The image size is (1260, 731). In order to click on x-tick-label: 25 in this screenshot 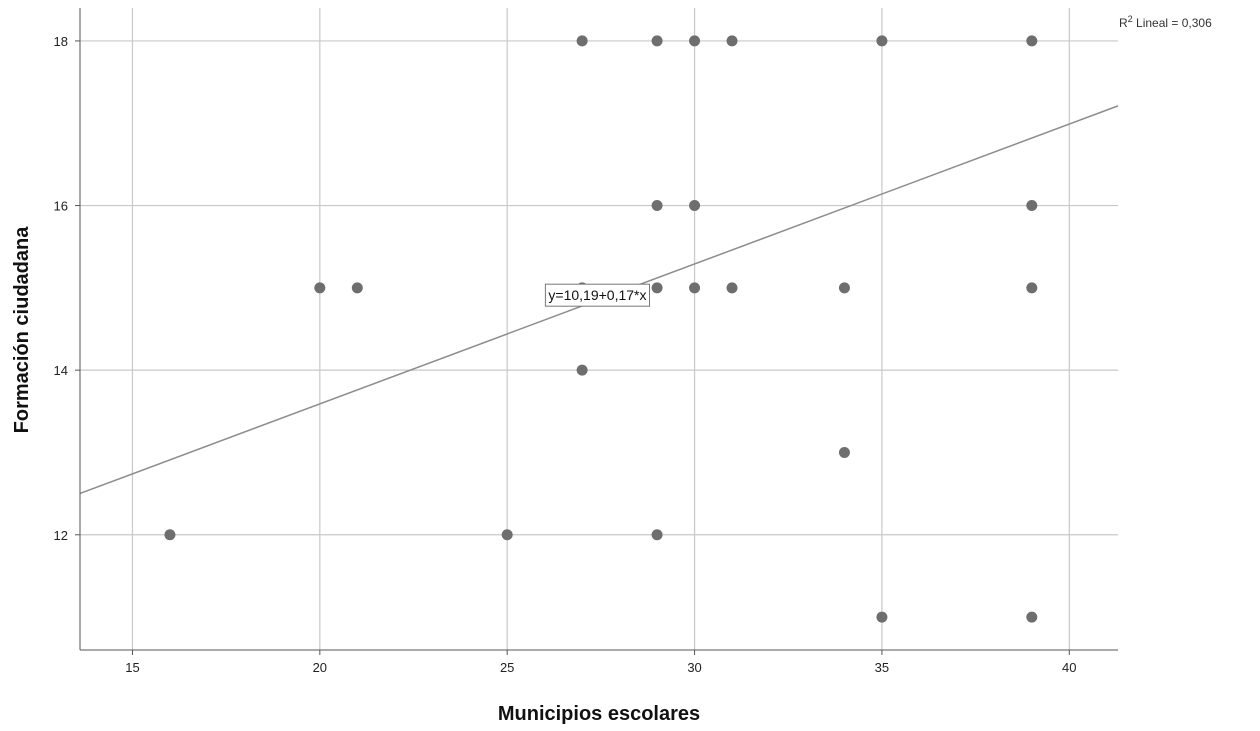, I will do `click(507, 667)`.